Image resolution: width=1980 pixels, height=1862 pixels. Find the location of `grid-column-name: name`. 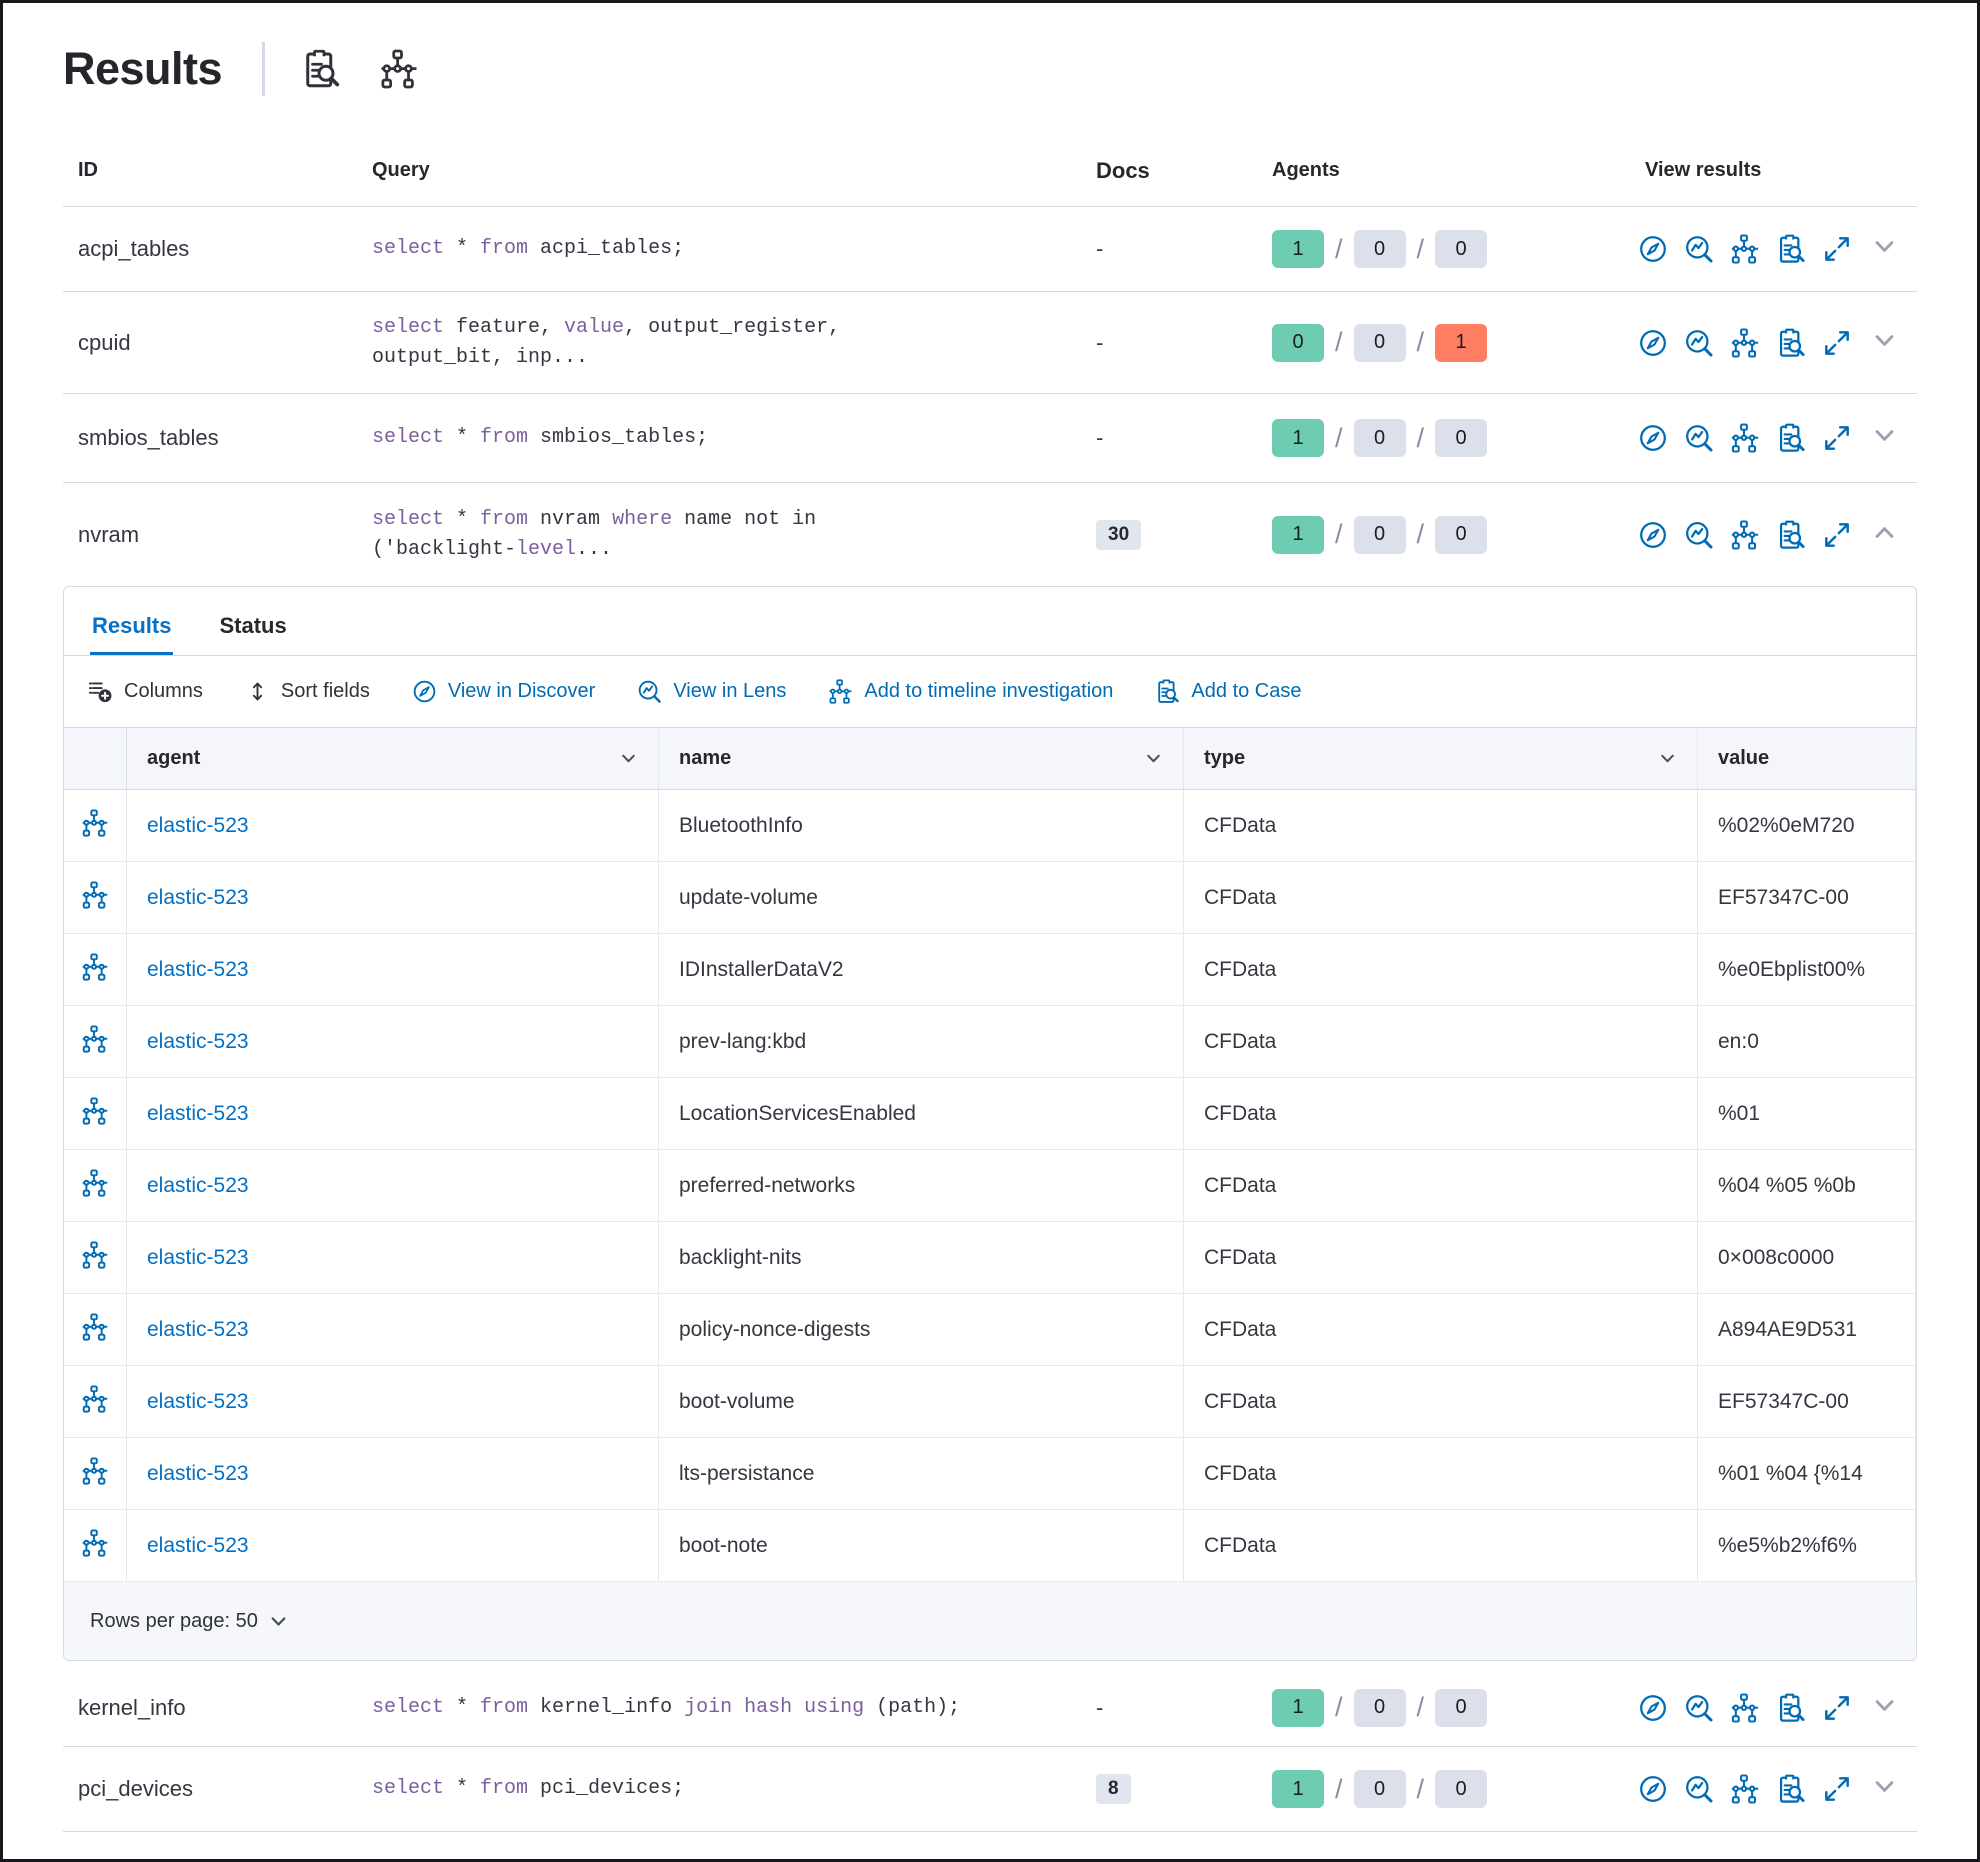

grid-column-name: name is located at coordinates (921, 758).